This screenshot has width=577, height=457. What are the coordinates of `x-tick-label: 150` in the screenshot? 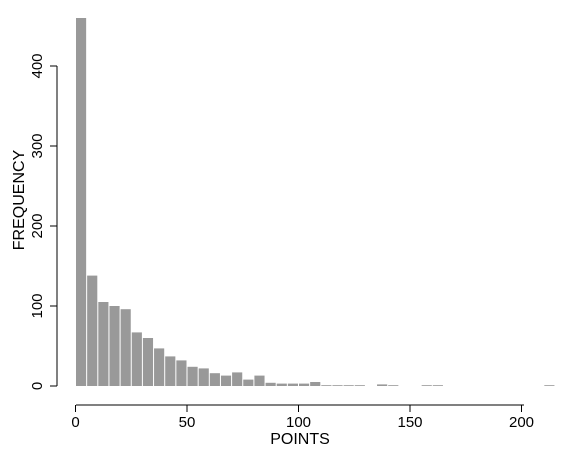 It's located at (409, 422).